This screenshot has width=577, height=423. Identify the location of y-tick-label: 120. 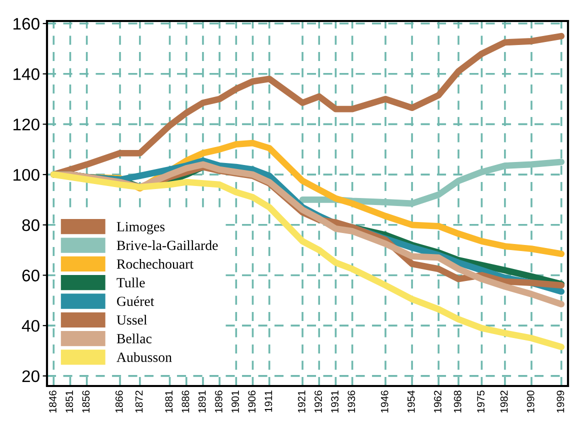
(27, 124).